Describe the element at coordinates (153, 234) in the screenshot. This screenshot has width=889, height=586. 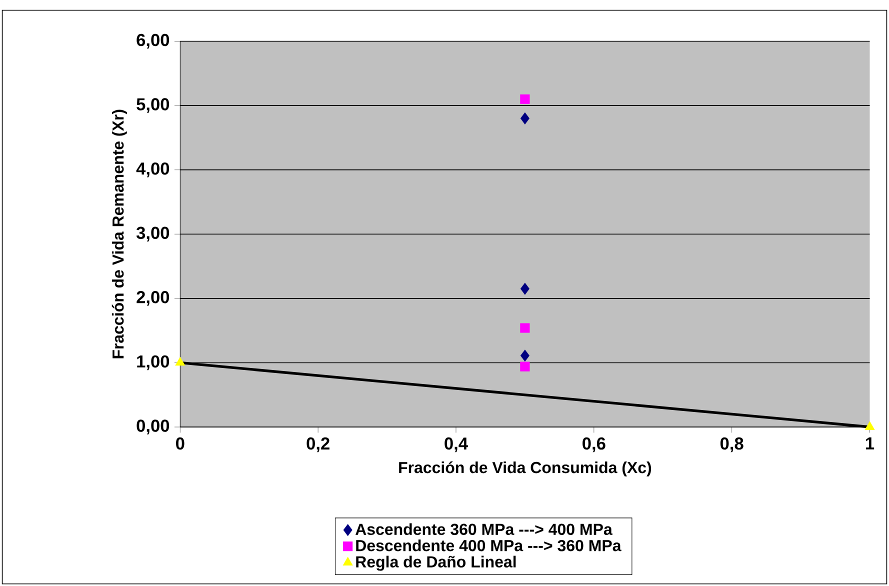
I see `y-tick-label: 3,00` at that location.